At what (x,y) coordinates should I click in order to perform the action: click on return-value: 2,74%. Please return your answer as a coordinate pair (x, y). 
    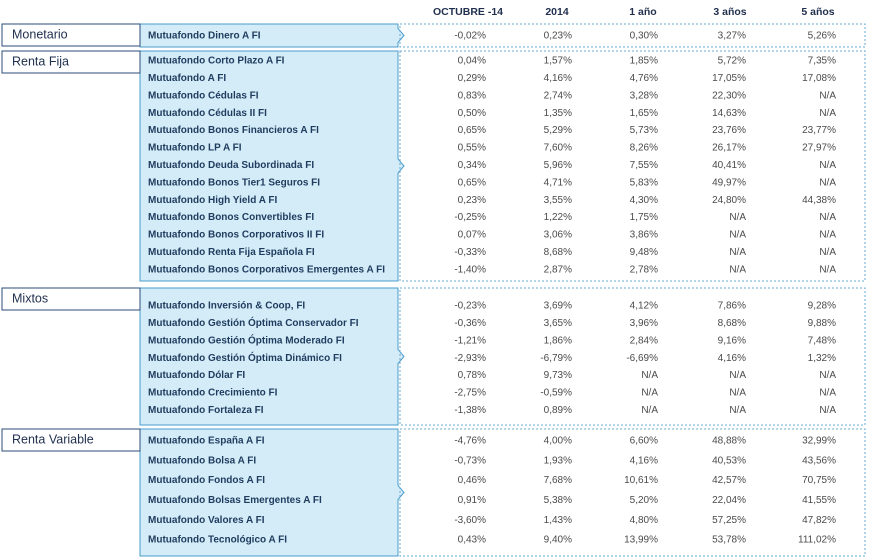
    Looking at the image, I should click on (558, 95).